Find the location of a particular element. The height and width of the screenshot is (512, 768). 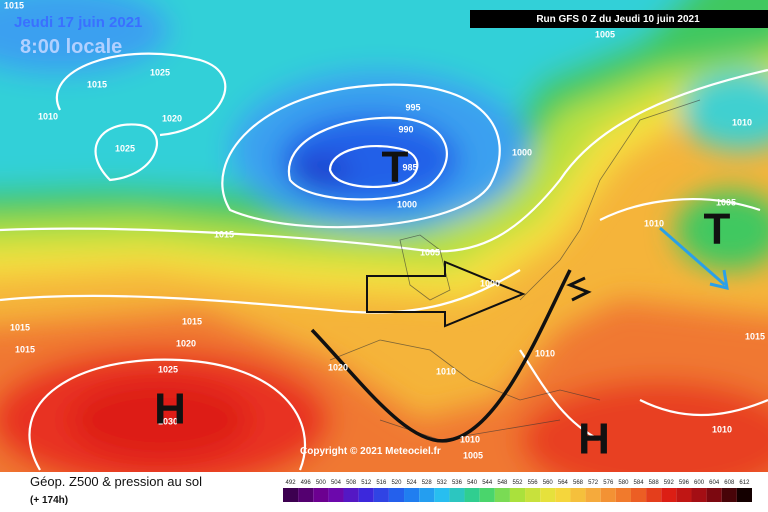

scale-label: 588 is located at coordinates (654, 483).